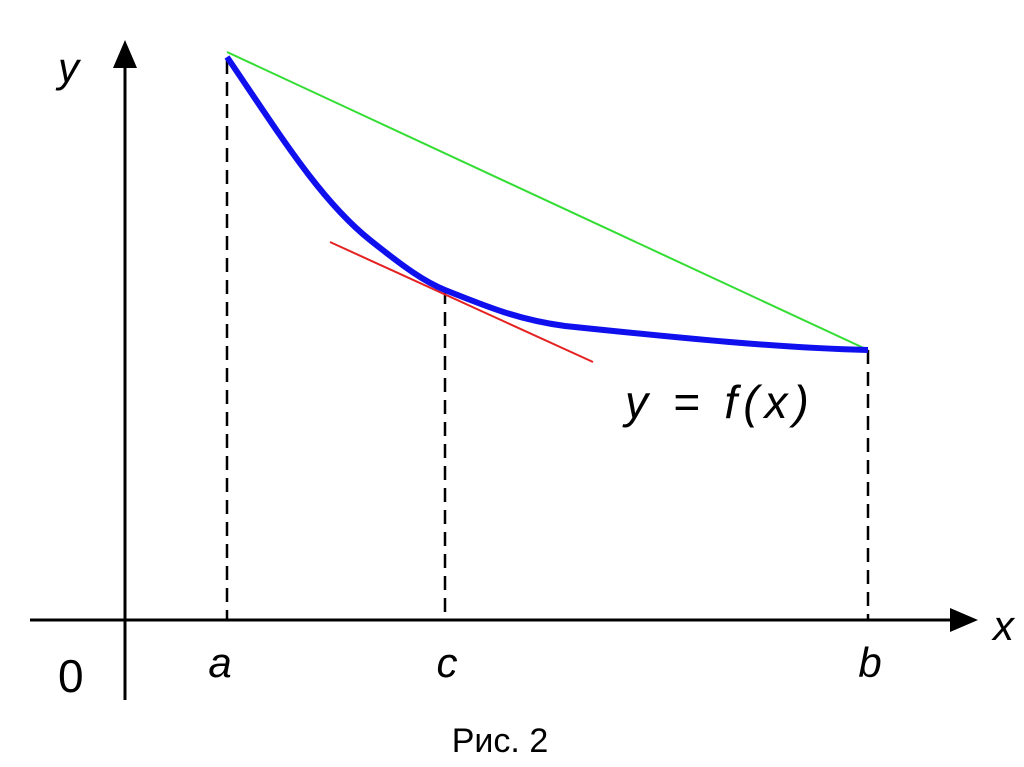 This screenshot has width=1024, height=767. Describe the element at coordinates (125, 54) in the screenshot. I see `y-axis-arrow` at that location.